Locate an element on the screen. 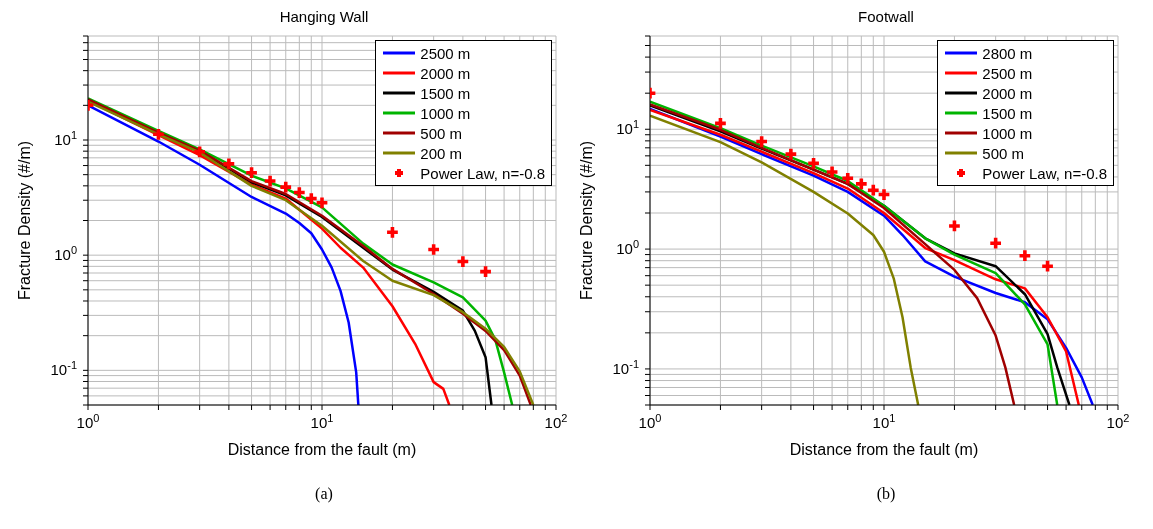 This screenshot has width=1153, height=529. legend-label: 2800 m is located at coordinates (1007, 53).